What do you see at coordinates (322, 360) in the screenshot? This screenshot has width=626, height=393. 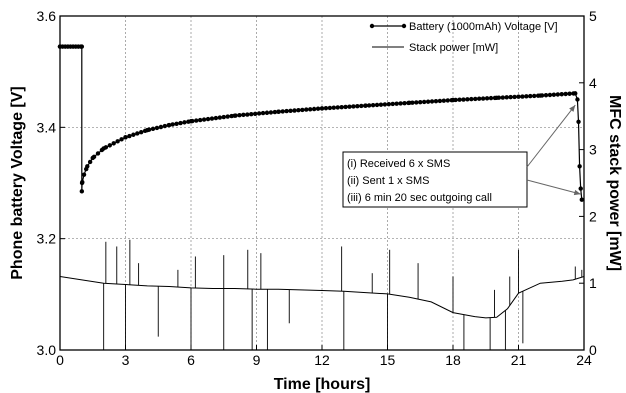 I see `x-tick-label: 12` at bounding box center [322, 360].